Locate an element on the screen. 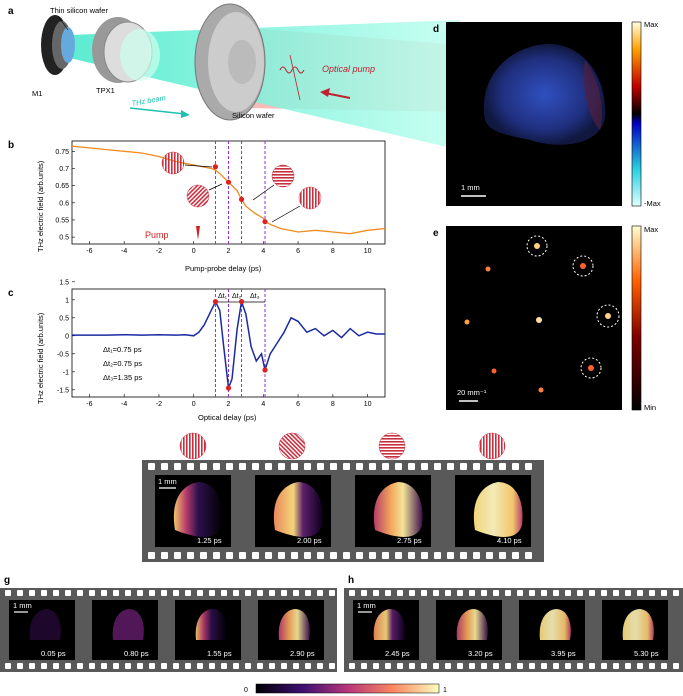  pump-label: Pump is located at coordinates (157, 235).